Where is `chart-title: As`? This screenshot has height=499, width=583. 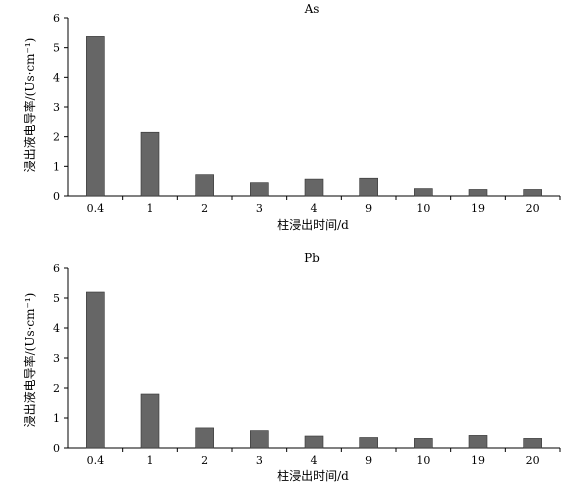
chart-title: As is located at coordinates (312, 9).